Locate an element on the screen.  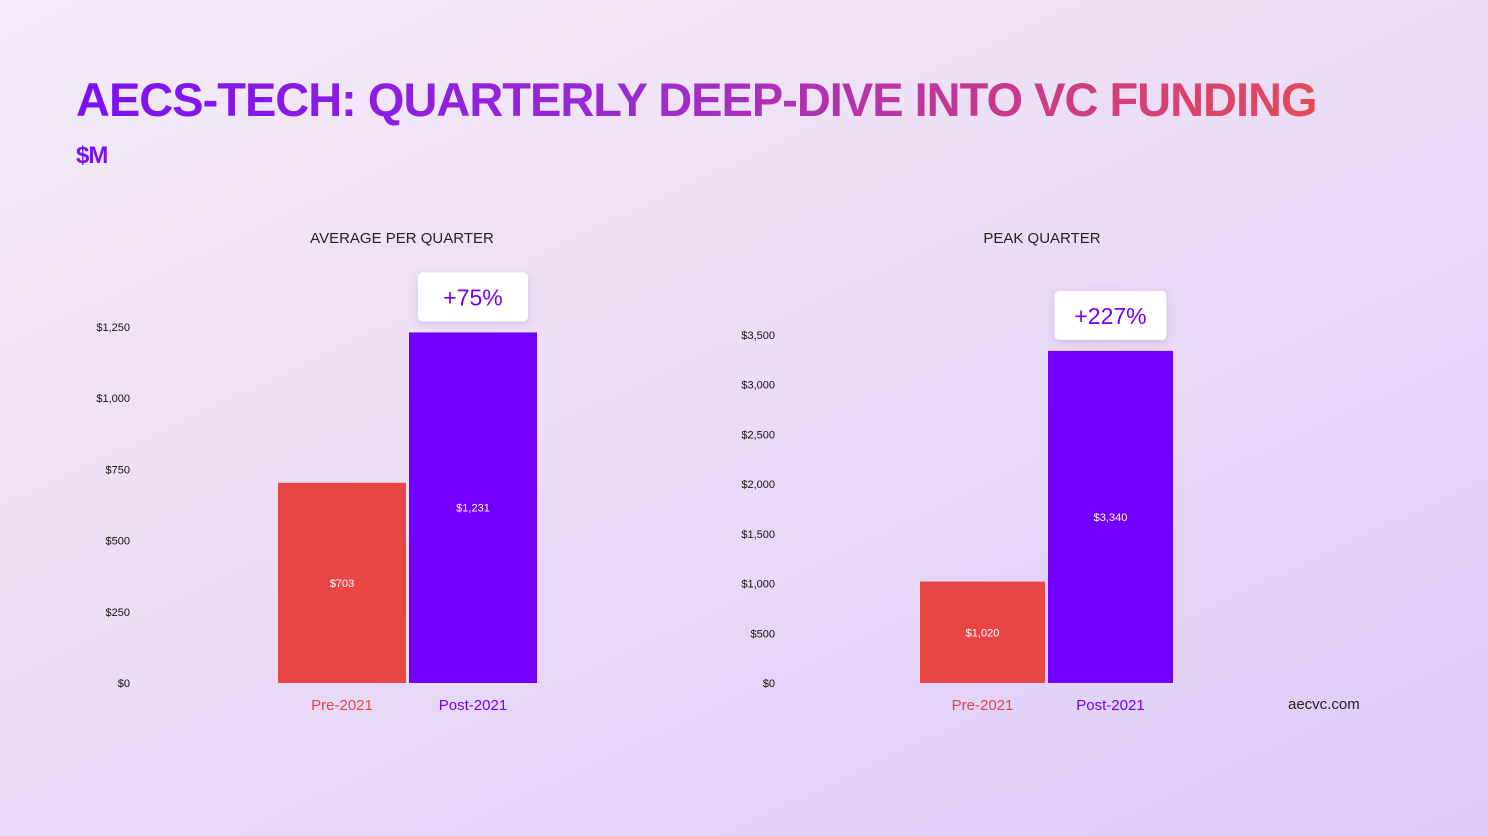
data-label: $1,020 is located at coordinates (983, 633).